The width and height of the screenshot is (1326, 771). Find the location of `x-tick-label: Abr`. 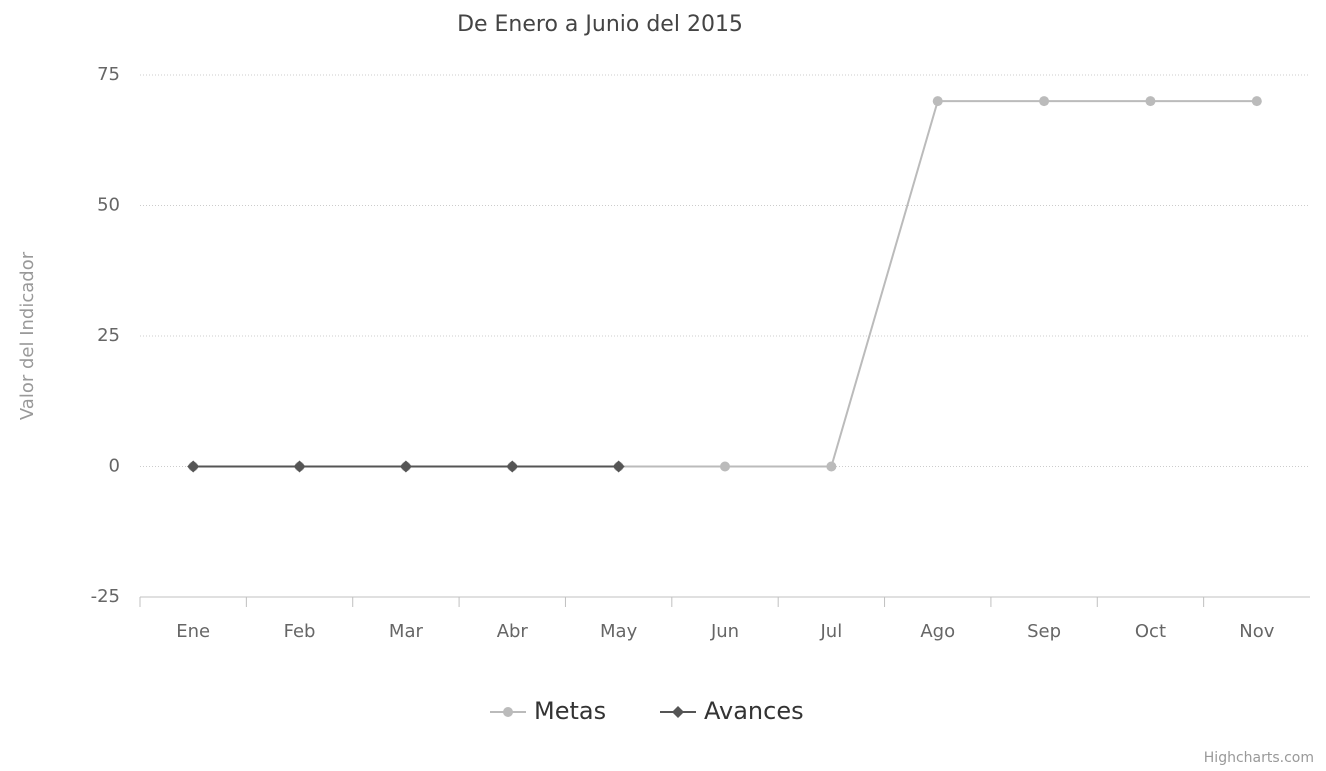

x-tick-label: Abr is located at coordinates (513, 631).